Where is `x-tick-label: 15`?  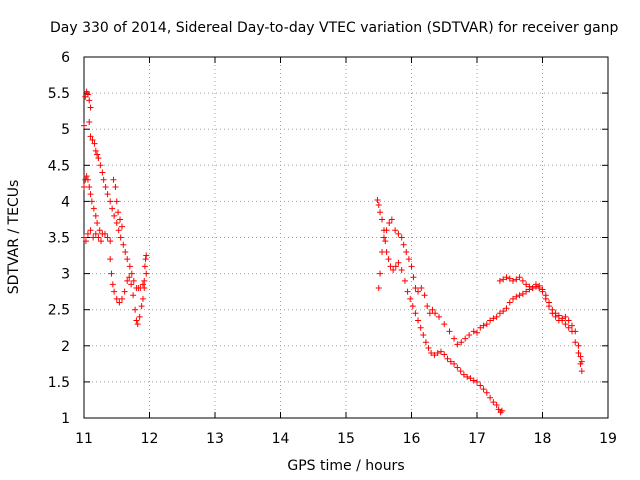 x-tick-label: 15 is located at coordinates (346, 439).